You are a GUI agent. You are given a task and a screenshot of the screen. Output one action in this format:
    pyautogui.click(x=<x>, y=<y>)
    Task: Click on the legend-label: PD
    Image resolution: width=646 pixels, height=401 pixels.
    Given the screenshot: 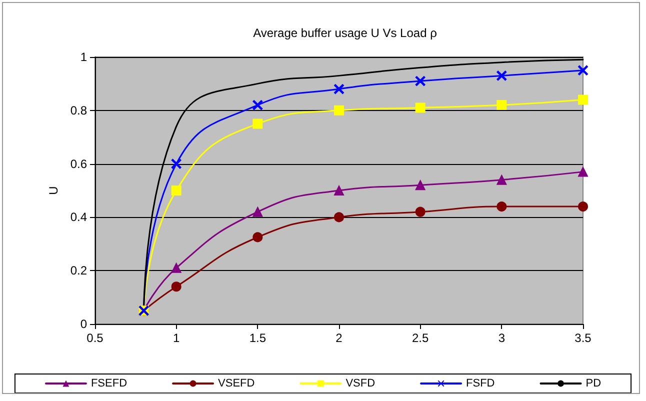 What is the action you would take?
    pyautogui.click(x=594, y=384)
    